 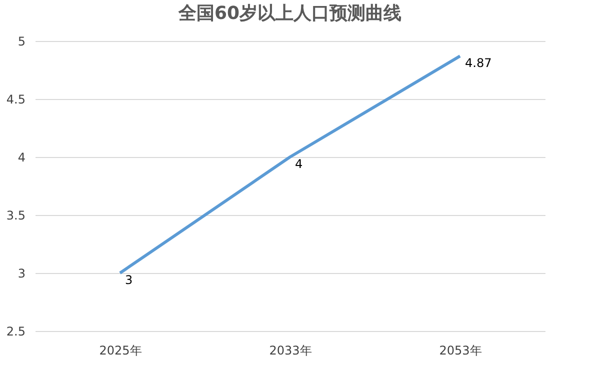 I want to click on y-tick-label: 3, so click(x=22, y=273).